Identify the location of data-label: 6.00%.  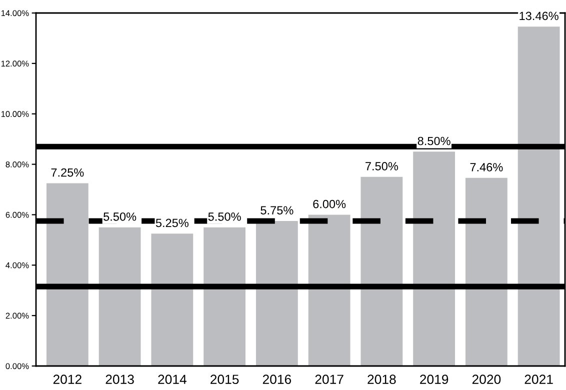
(329, 204).